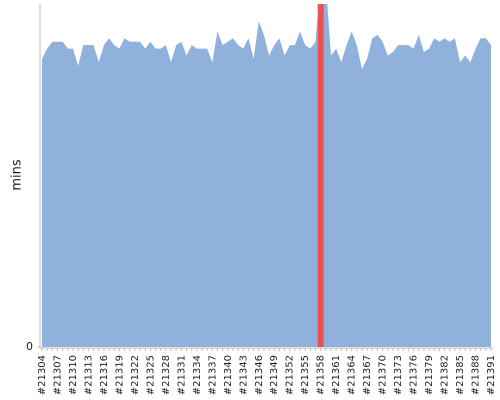 Image resolution: width=500 pixels, height=400 pixels. What do you see at coordinates (17, 175) in the screenshot?
I see `y-axis-label: mins` at bounding box center [17, 175].